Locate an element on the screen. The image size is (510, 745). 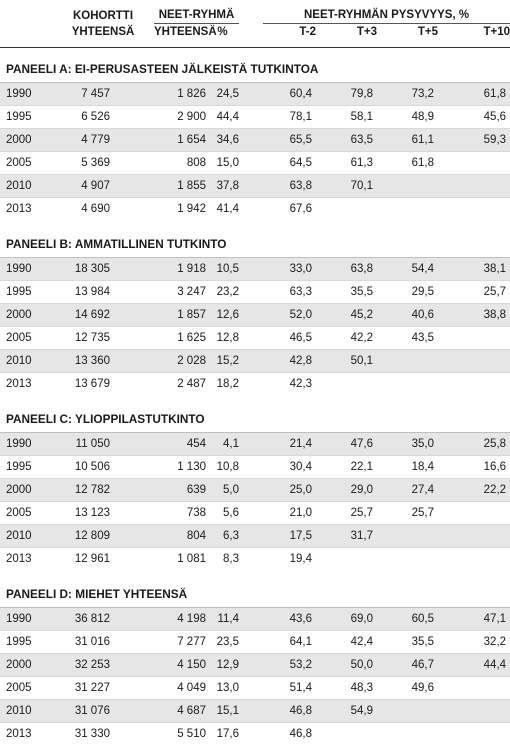
t-plus5-cell is located at coordinates (407, 711).